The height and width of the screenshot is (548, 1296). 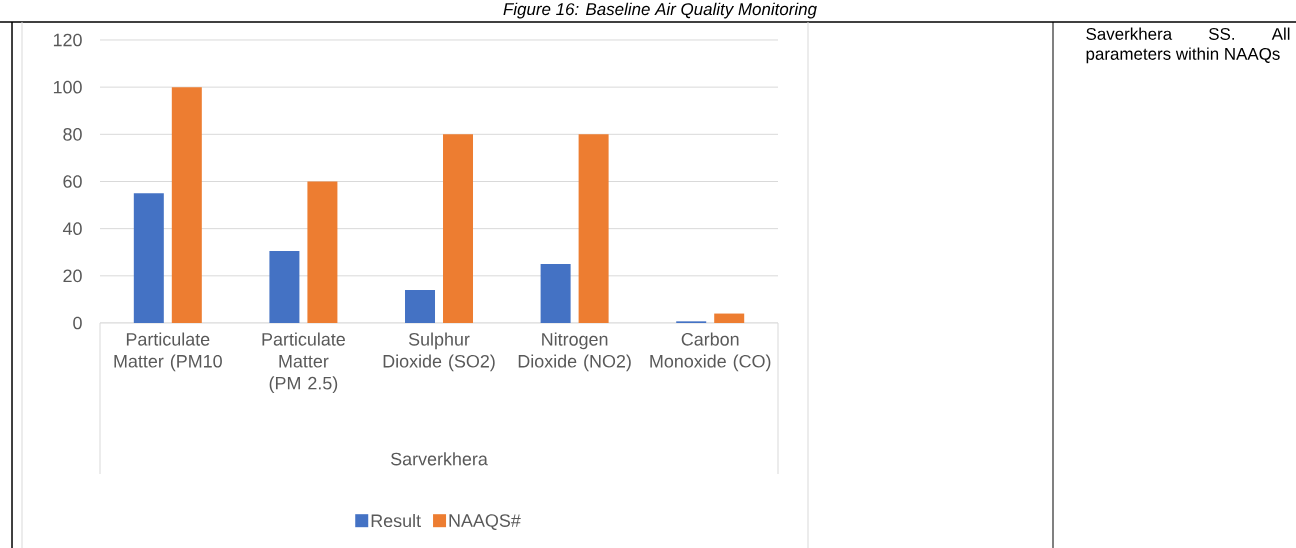 What do you see at coordinates (574, 352) in the screenshot?
I see `x-tick-label: Nitrogen Dioxide (NO2)` at bounding box center [574, 352].